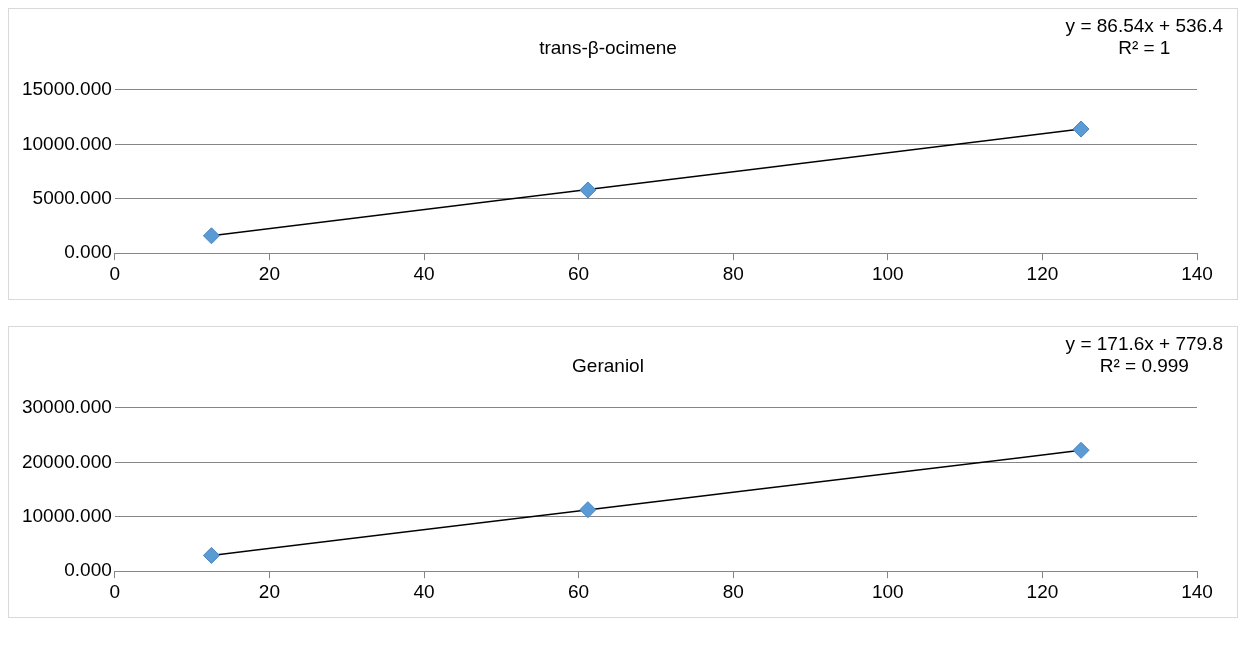 This screenshot has width=1249, height=651. What do you see at coordinates (72, 197) in the screenshot?
I see `y-tick-label: 5000.000` at bounding box center [72, 197].